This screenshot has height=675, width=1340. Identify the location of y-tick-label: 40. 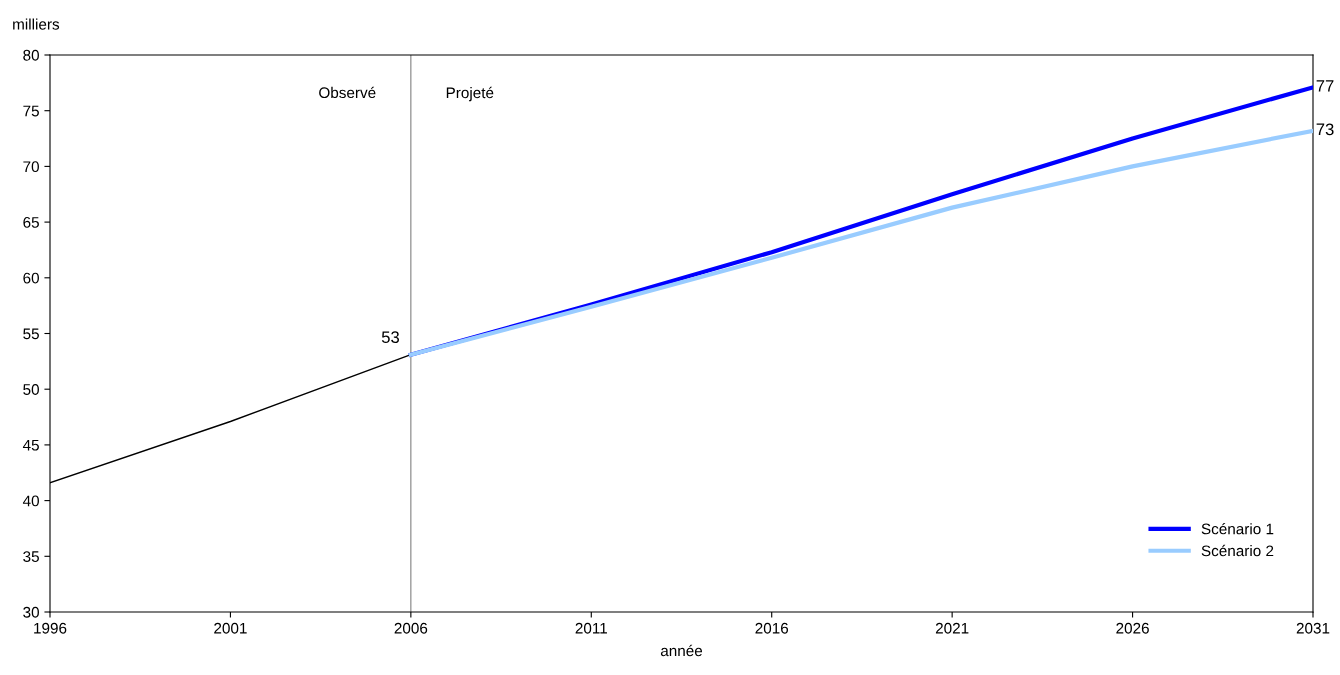
(30, 501).